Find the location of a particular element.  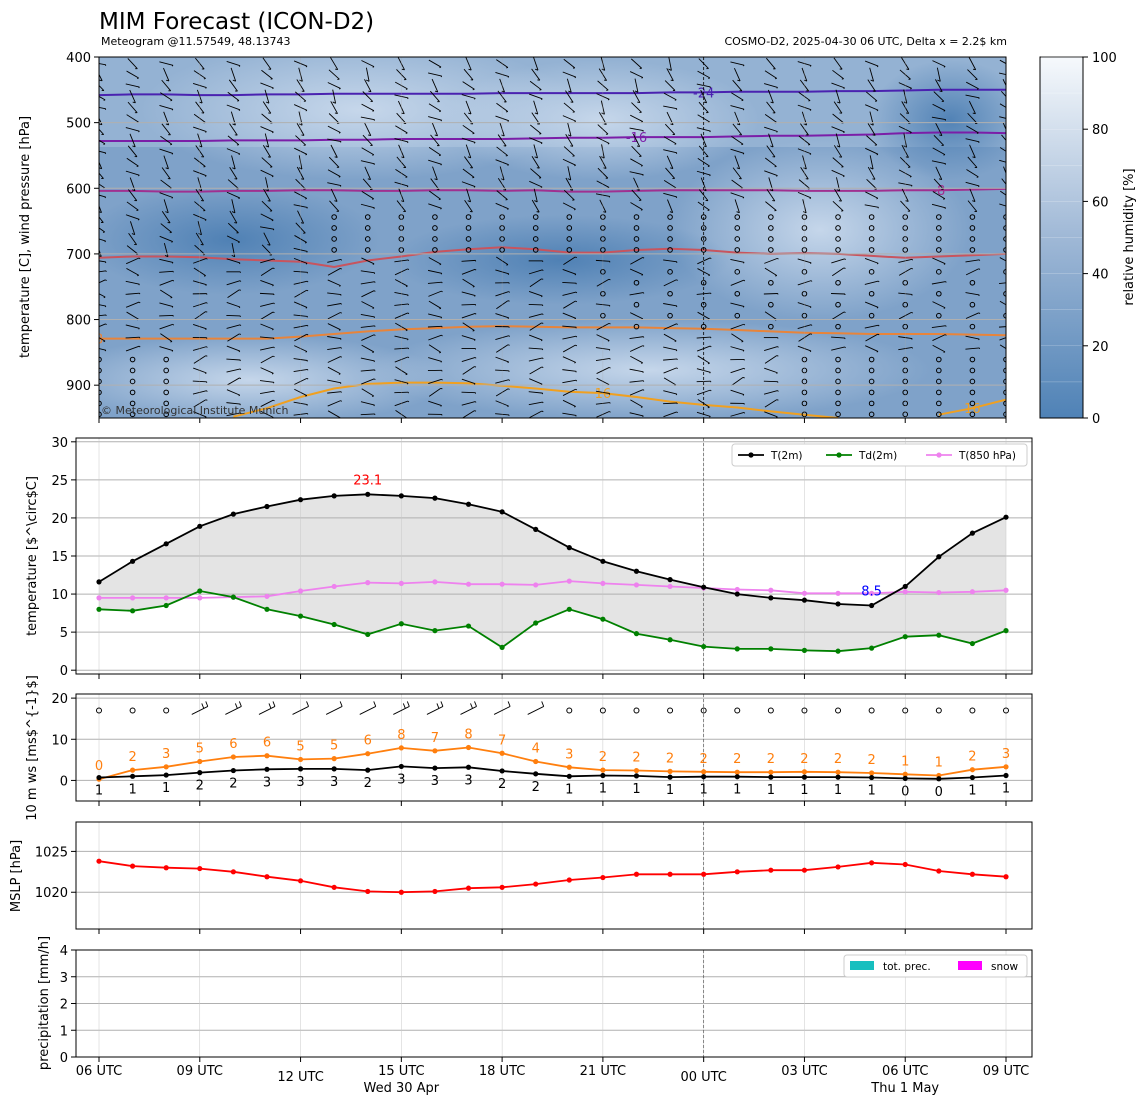

gust-label: 7 is located at coordinates (502, 740).